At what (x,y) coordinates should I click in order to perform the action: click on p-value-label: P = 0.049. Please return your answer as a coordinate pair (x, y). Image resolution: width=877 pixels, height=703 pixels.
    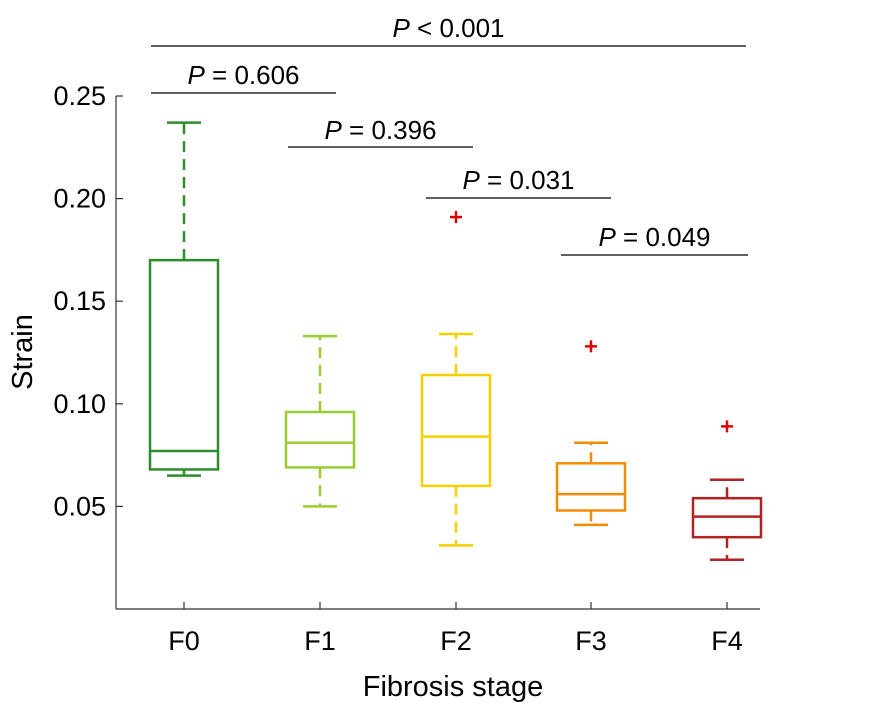
    Looking at the image, I should click on (654, 237).